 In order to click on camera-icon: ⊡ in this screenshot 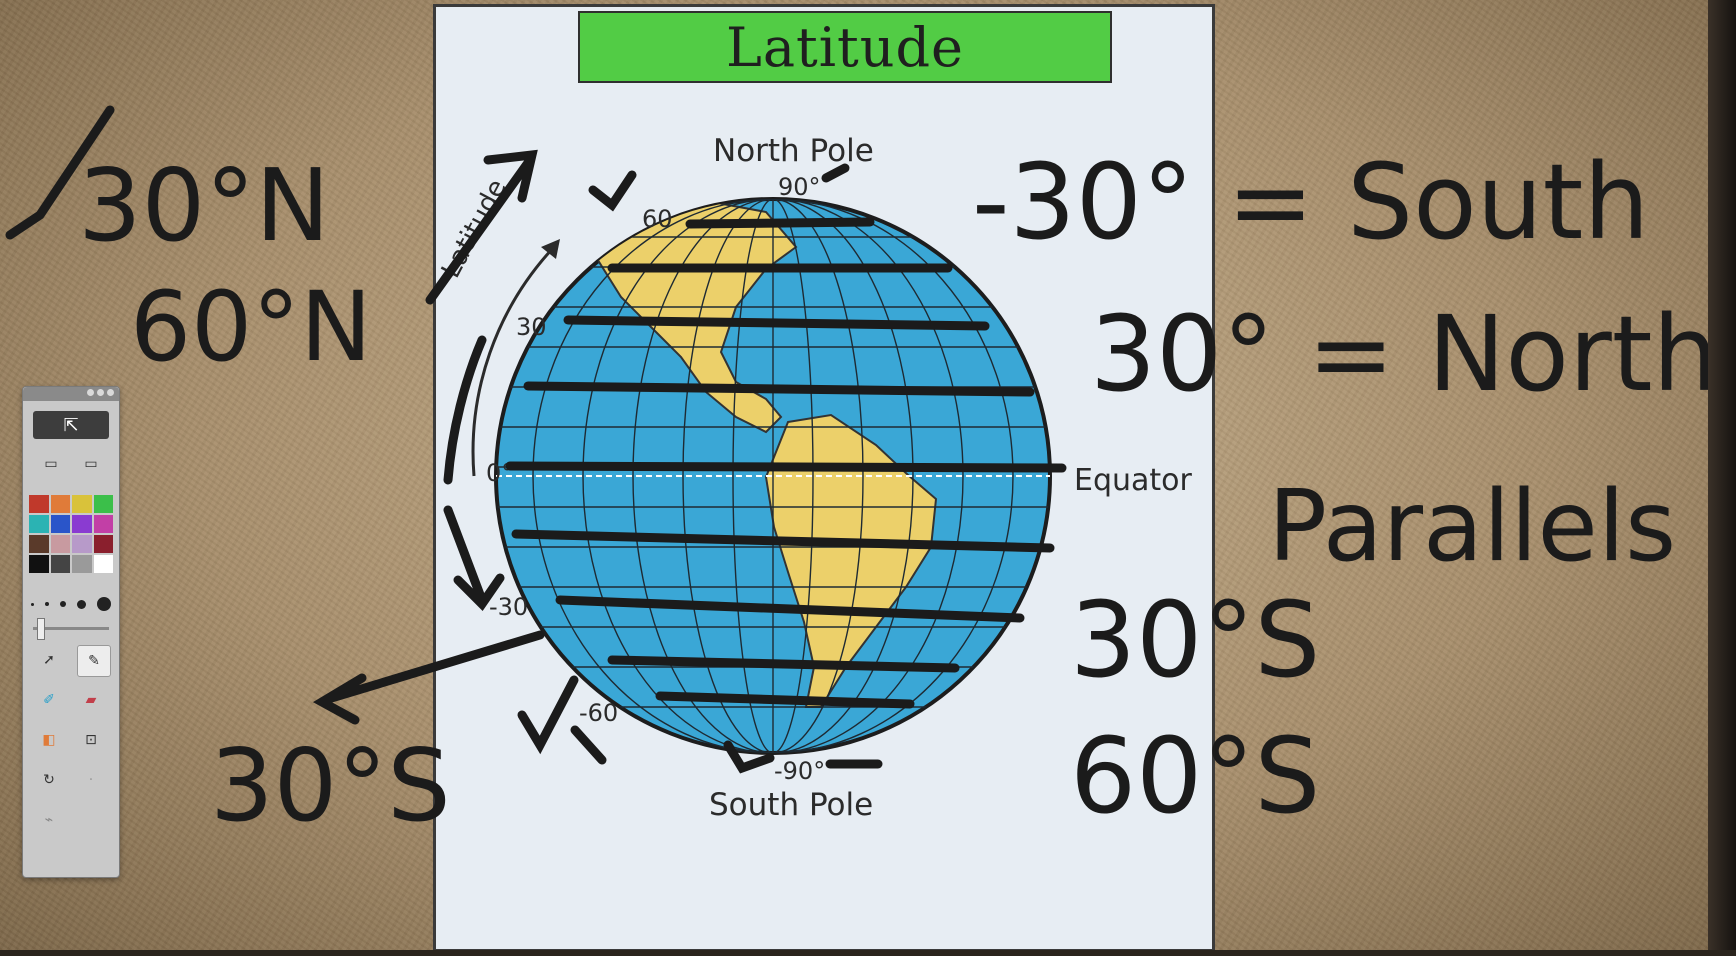, I will do `click(91, 740)`.